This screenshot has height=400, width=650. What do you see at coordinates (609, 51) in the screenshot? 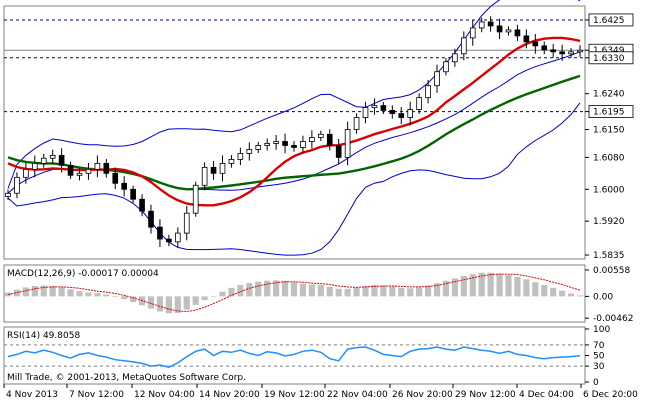
I see `price-axis-label: 1.6349` at bounding box center [609, 51].